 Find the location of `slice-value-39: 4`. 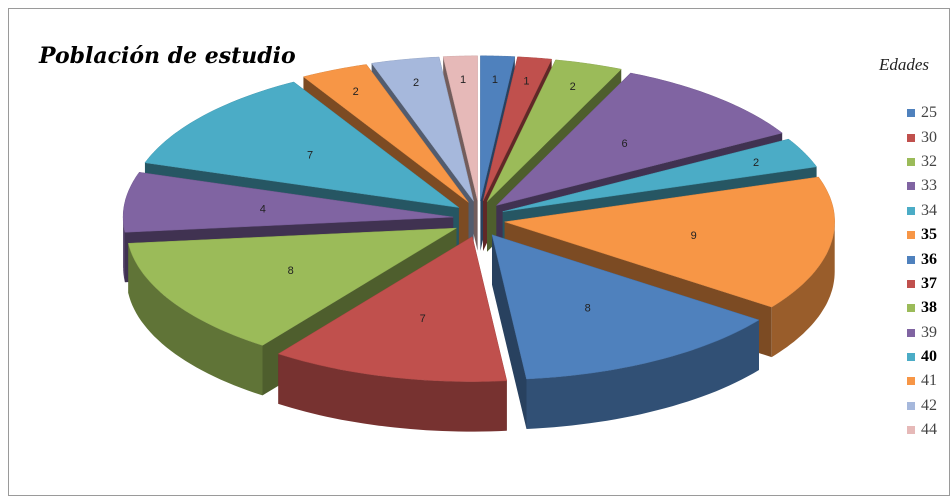

slice-value-39: 4 is located at coordinates (263, 209).